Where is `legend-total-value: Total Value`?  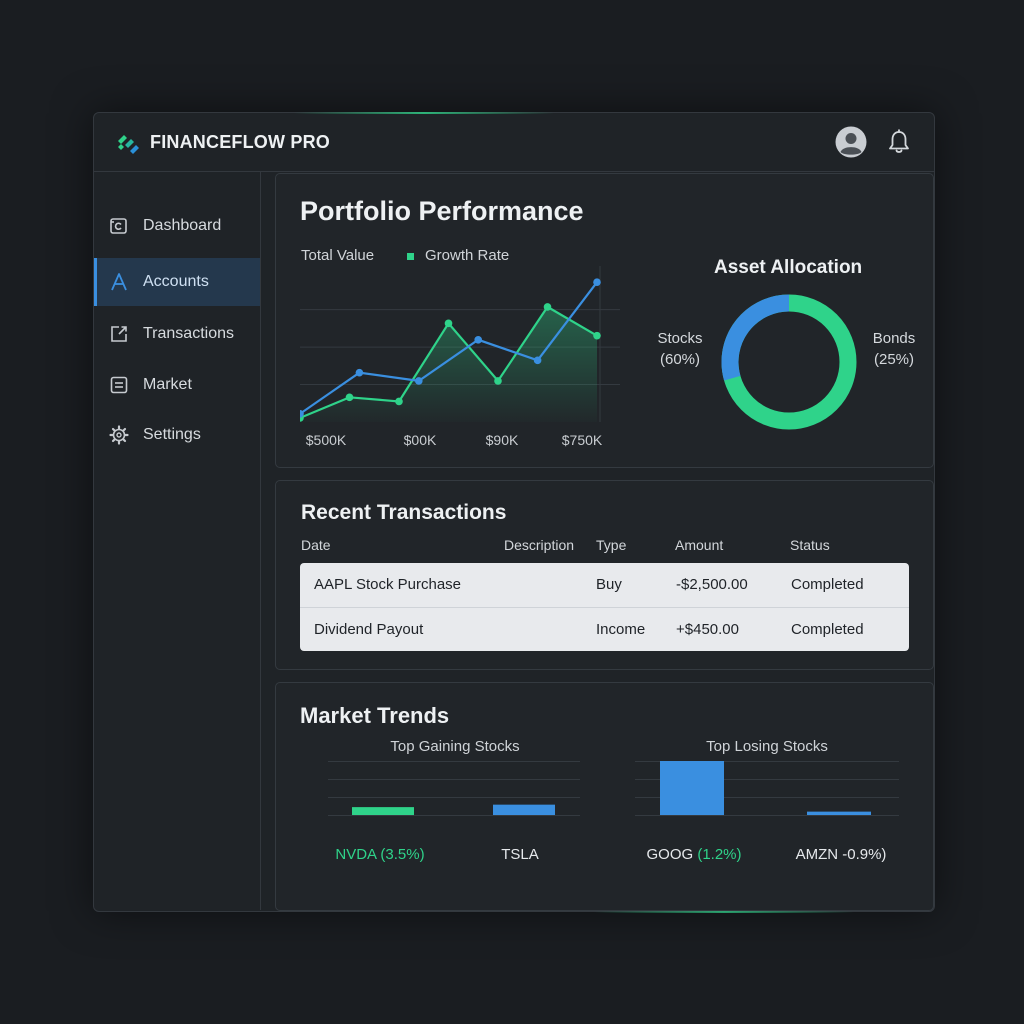 legend-total-value: Total Value is located at coordinates (338, 255).